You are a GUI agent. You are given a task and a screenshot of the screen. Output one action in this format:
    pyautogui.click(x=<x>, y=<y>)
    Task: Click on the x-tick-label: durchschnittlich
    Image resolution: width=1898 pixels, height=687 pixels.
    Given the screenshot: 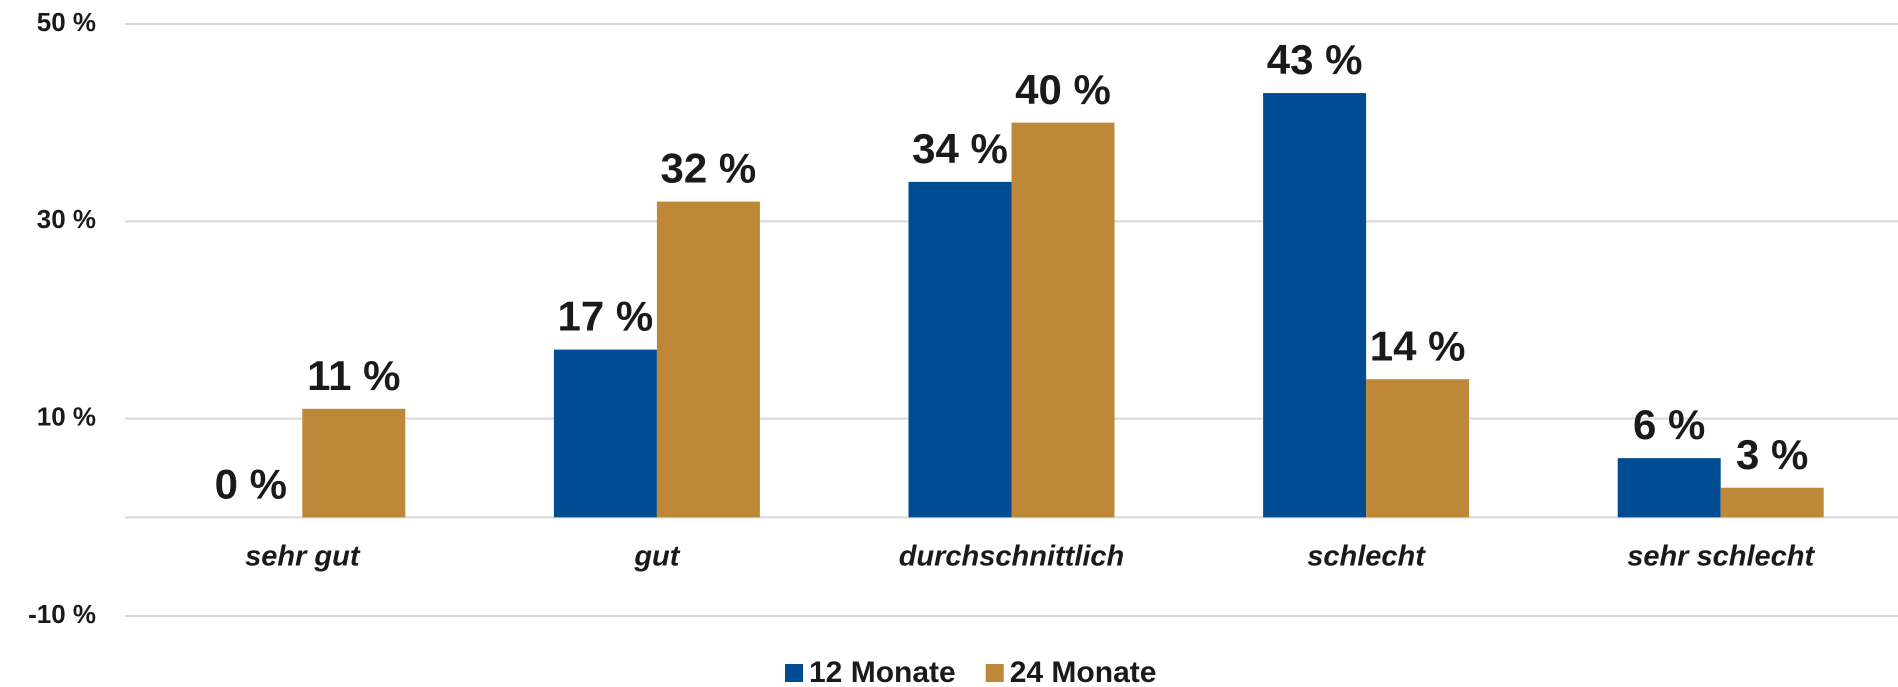 What is the action you would take?
    pyautogui.click(x=1012, y=557)
    